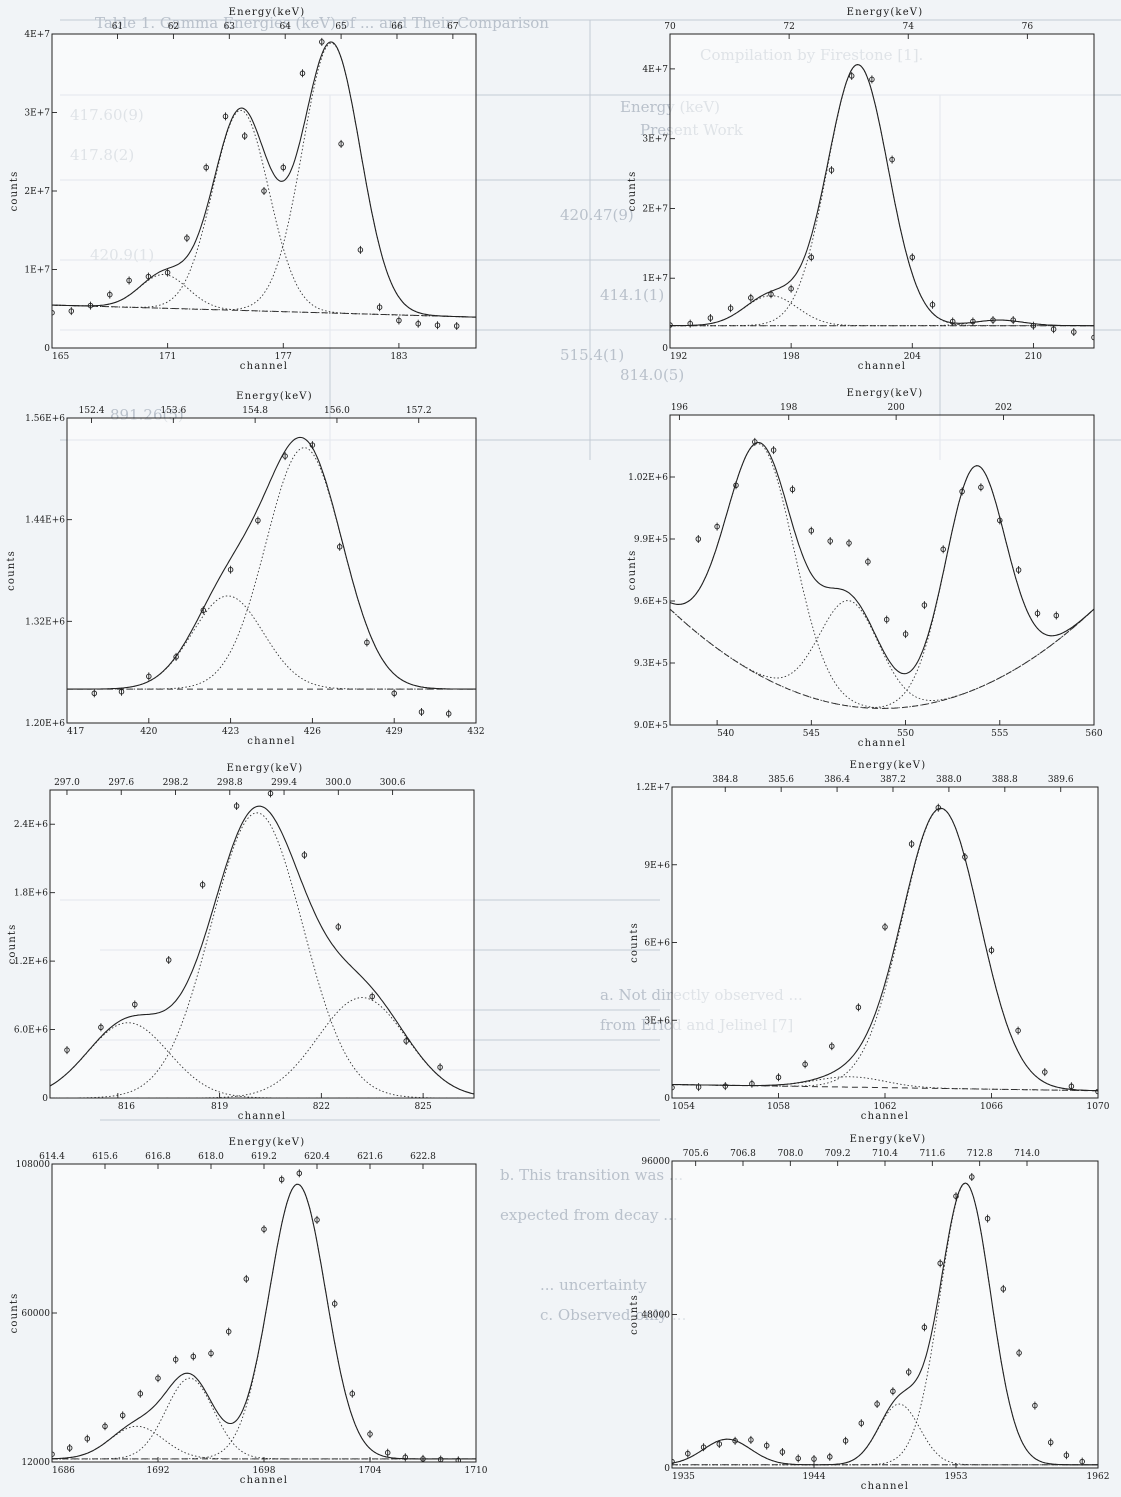 The height and width of the screenshot is (1497, 1121). Describe the element at coordinates (896, 408) in the screenshot. I see `top-tick-label: 200` at that location.